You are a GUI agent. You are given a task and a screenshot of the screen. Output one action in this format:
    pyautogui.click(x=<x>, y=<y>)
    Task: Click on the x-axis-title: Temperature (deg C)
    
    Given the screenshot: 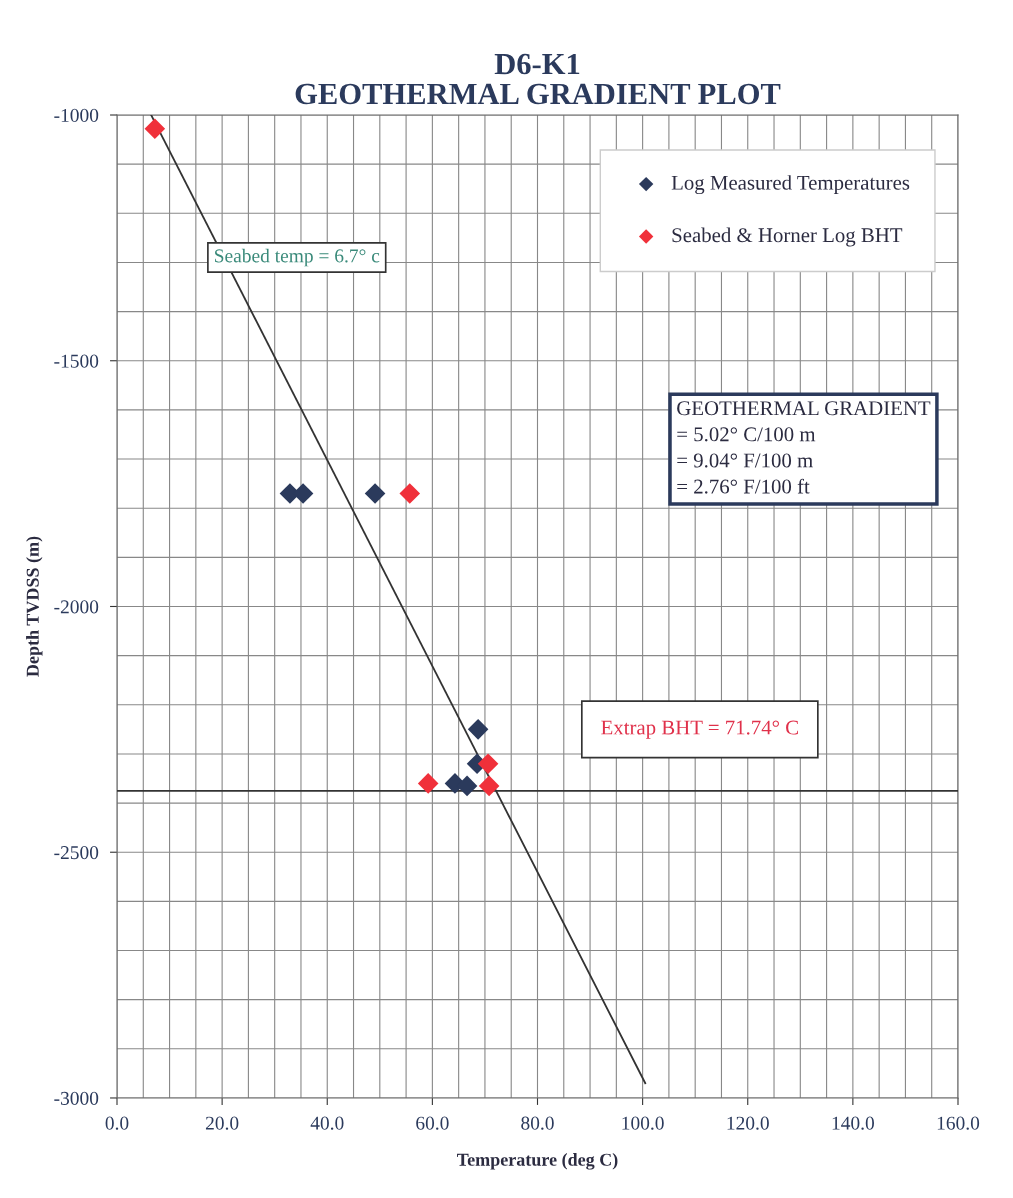 What is the action you would take?
    pyautogui.click(x=537, y=1161)
    